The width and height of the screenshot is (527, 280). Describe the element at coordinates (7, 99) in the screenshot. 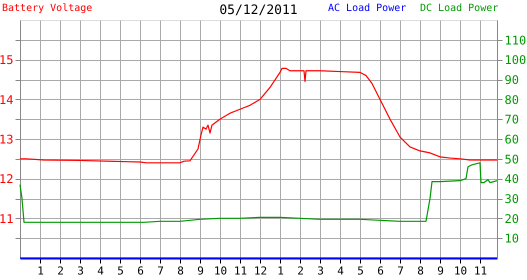

I see `y-tick-label: 14` at that location.